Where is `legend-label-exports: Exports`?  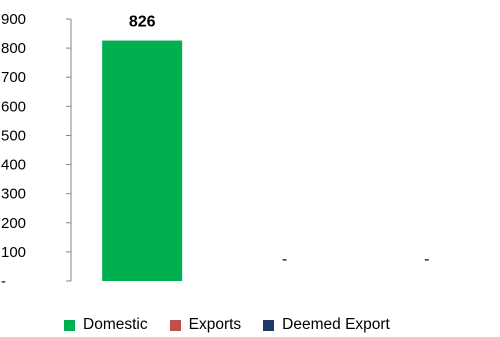 legend-label-exports: Exports is located at coordinates (215, 324).